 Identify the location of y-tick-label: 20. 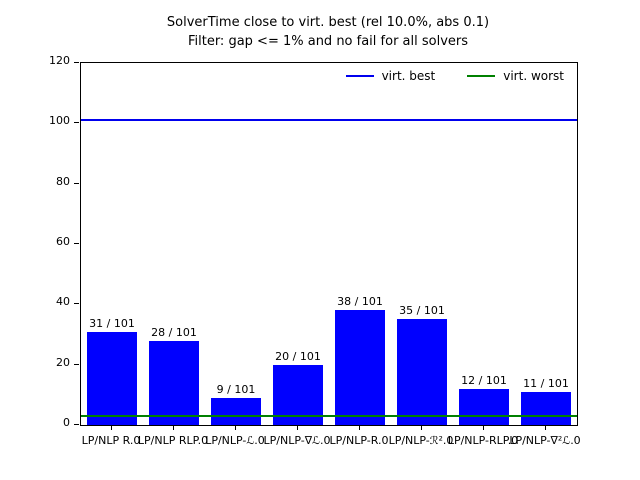
(63, 362).